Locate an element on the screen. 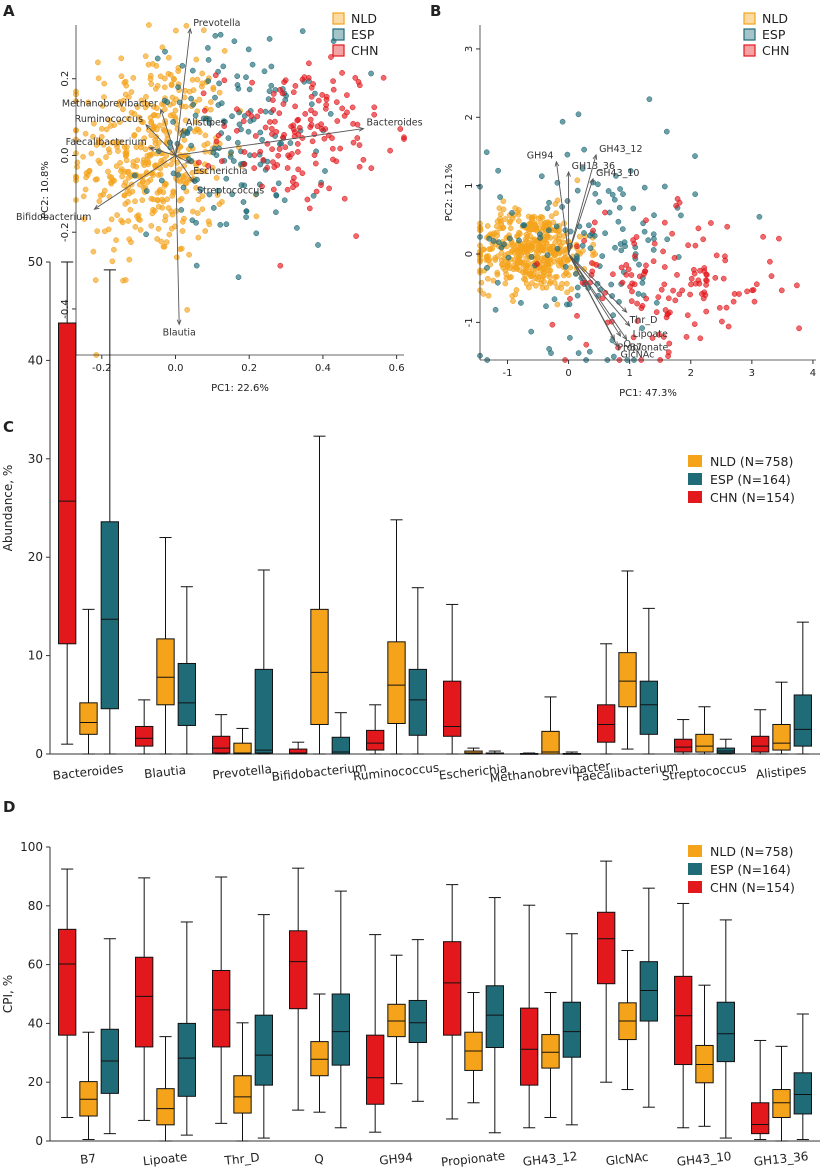 The height and width of the screenshot is (1167, 829). legend-swatch-nld is located at coordinates (695, 851).